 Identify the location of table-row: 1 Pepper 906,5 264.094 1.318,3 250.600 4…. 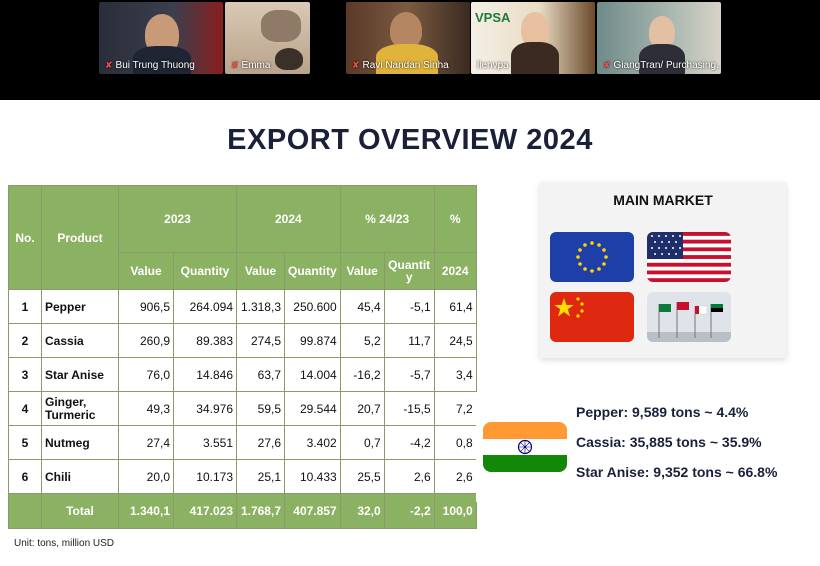
(242, 306).